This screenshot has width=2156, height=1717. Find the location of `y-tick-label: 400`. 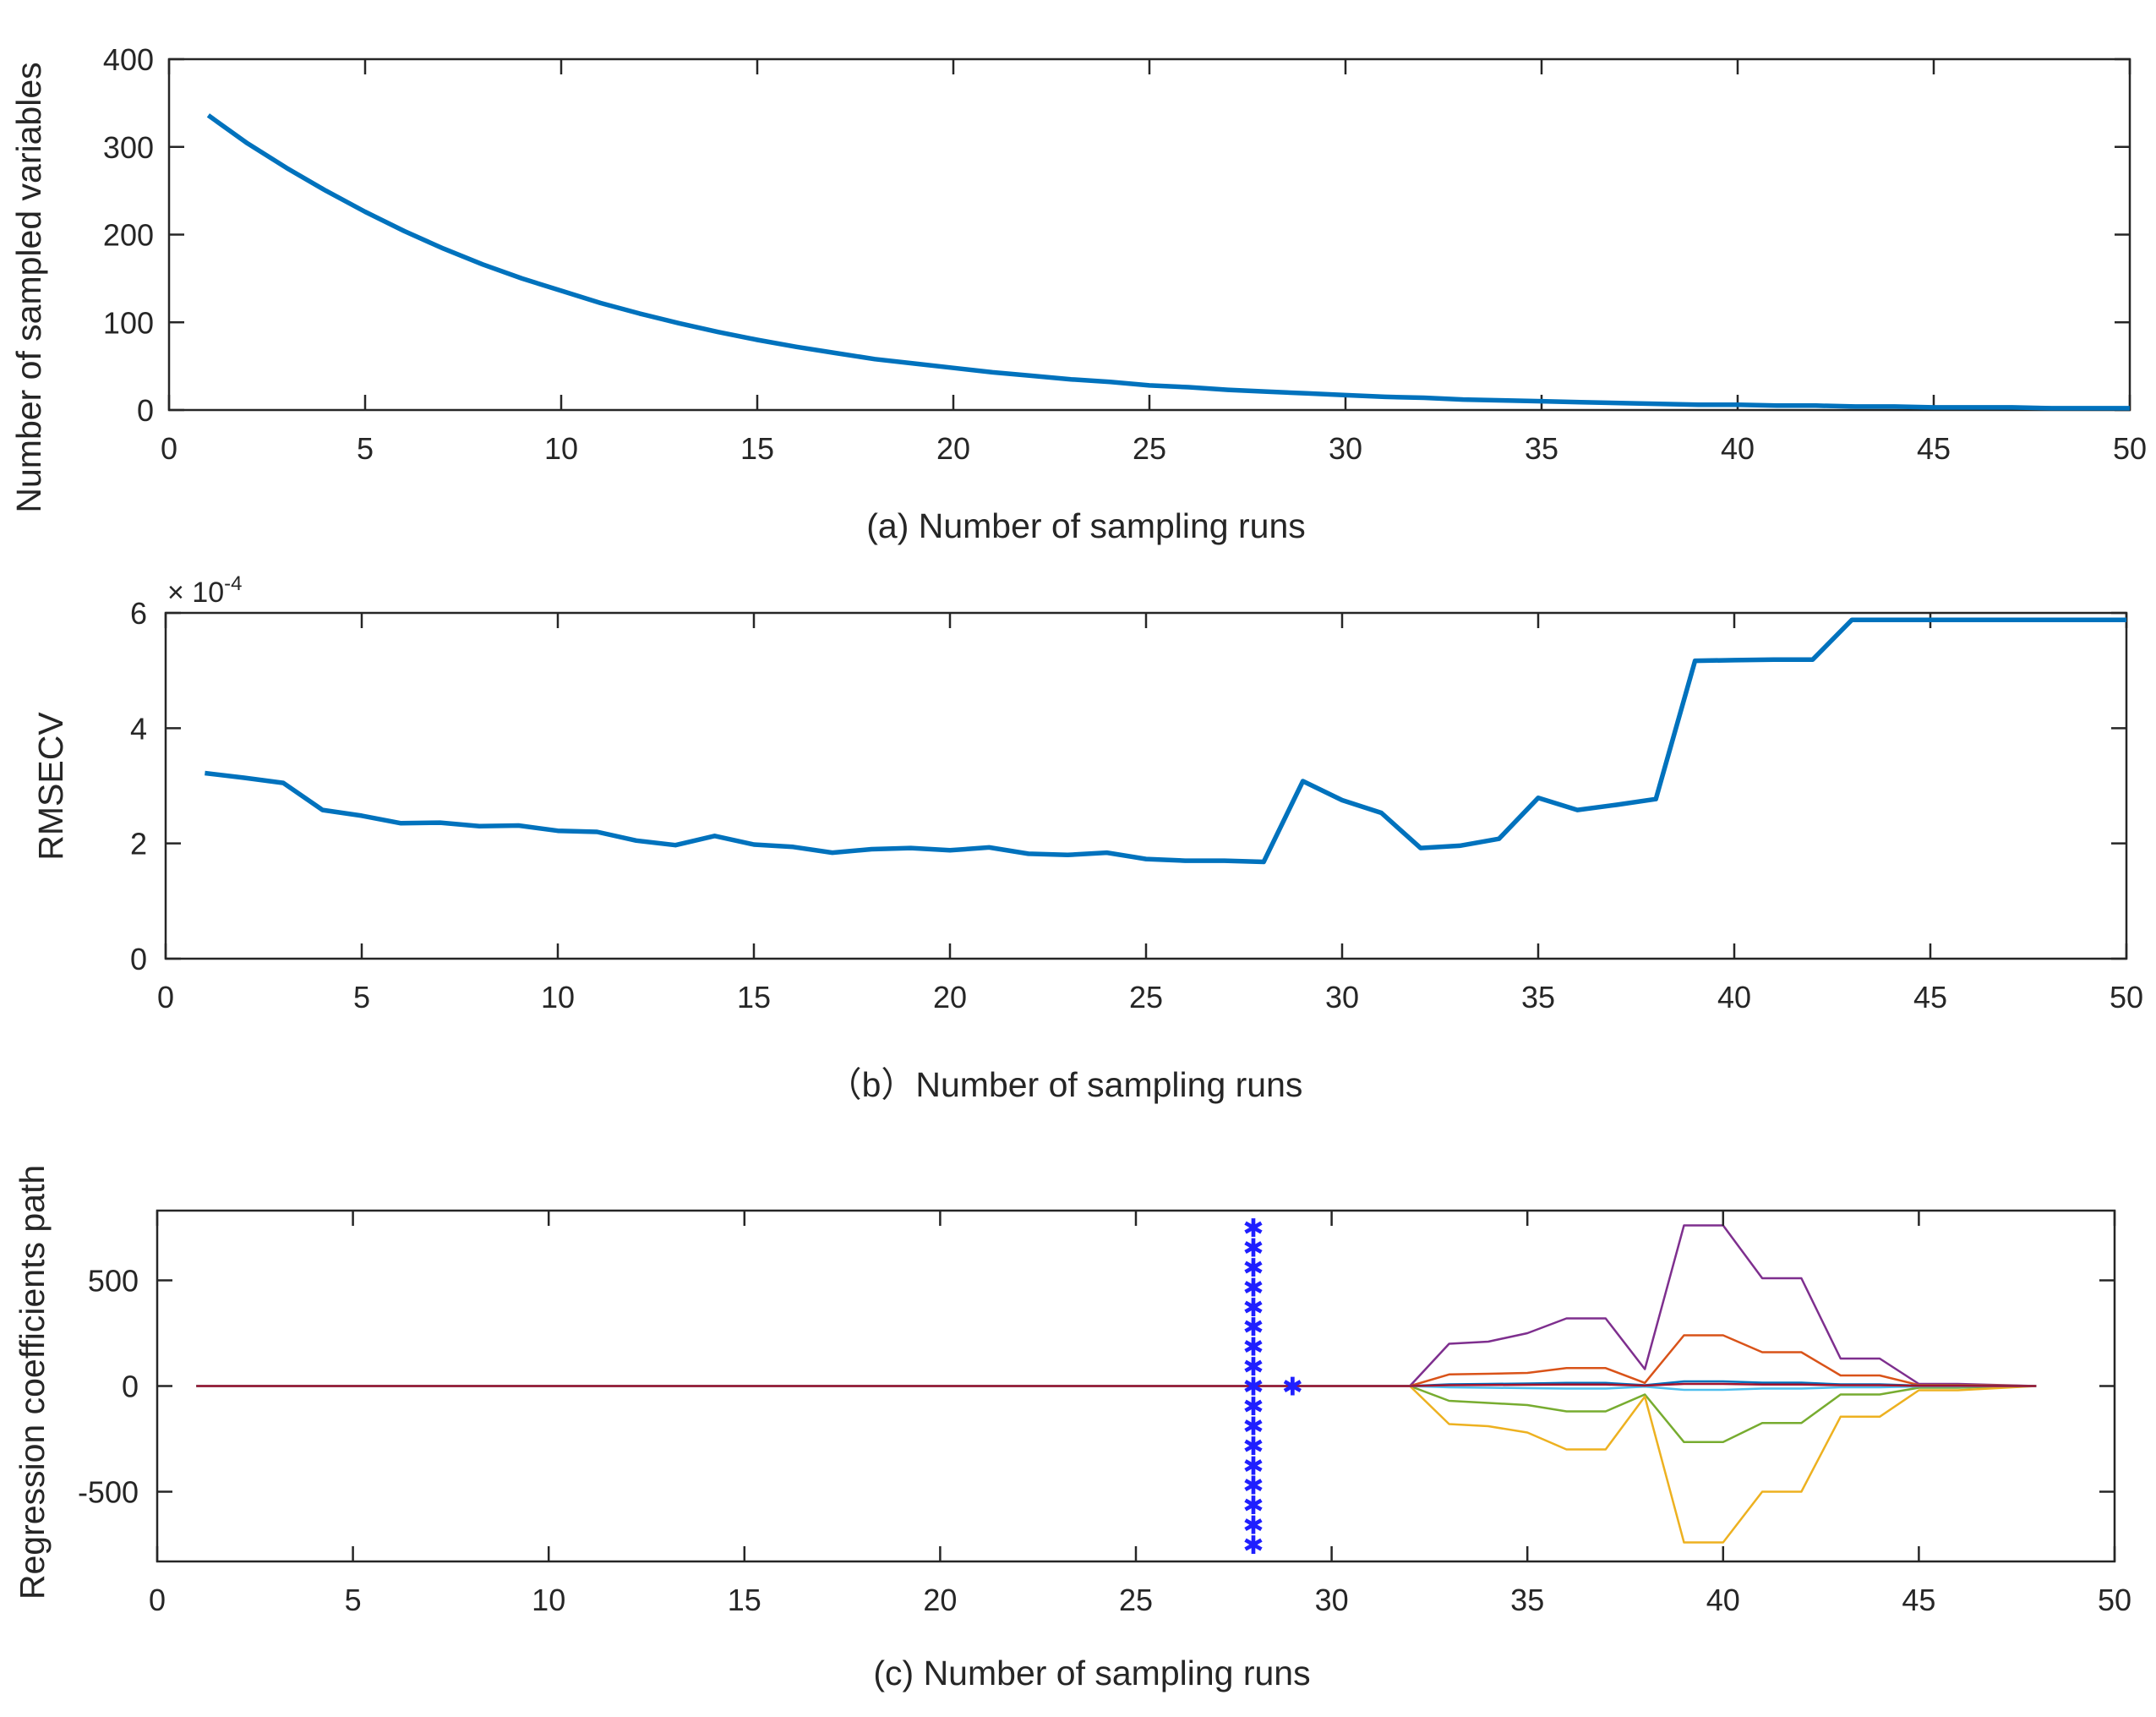

y-tick-label: 400 is located at coordinates (128, 59).